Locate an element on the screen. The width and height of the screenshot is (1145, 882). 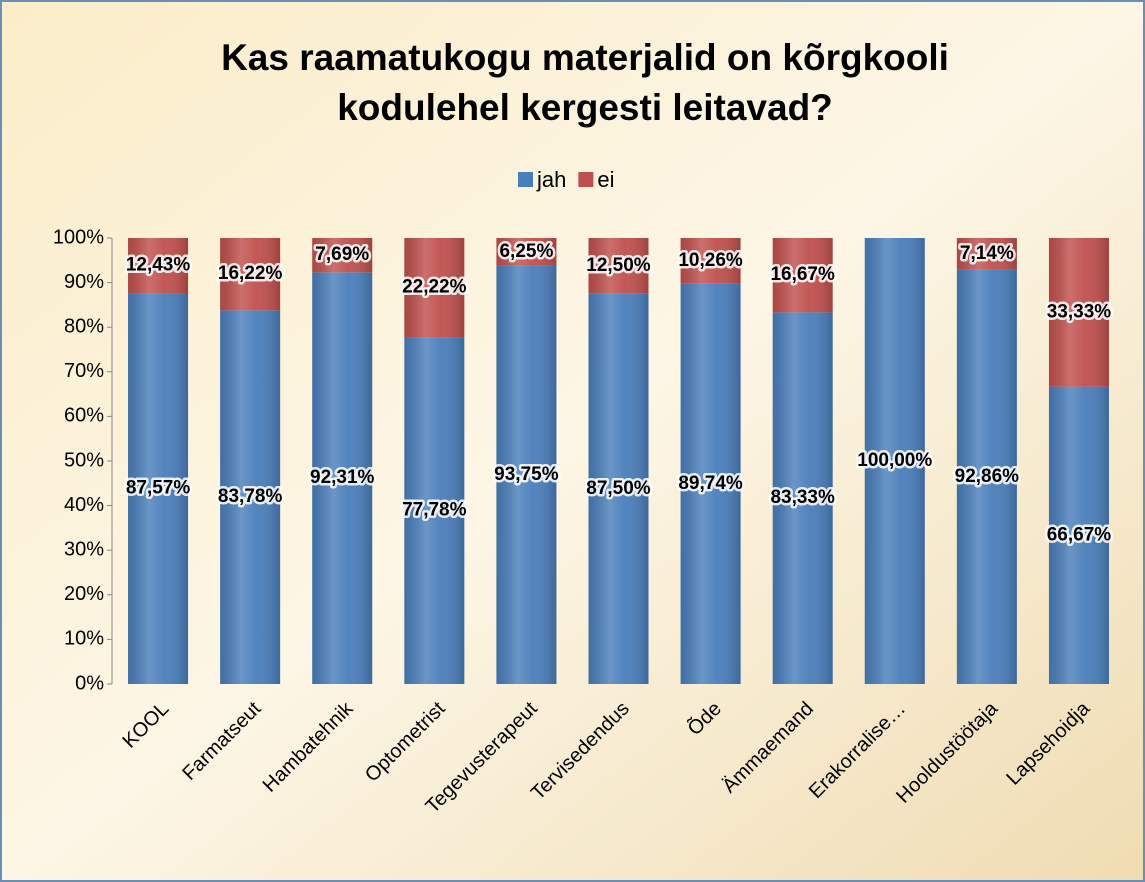
y-tick-label: 30% is located at coordinates (84, 549).